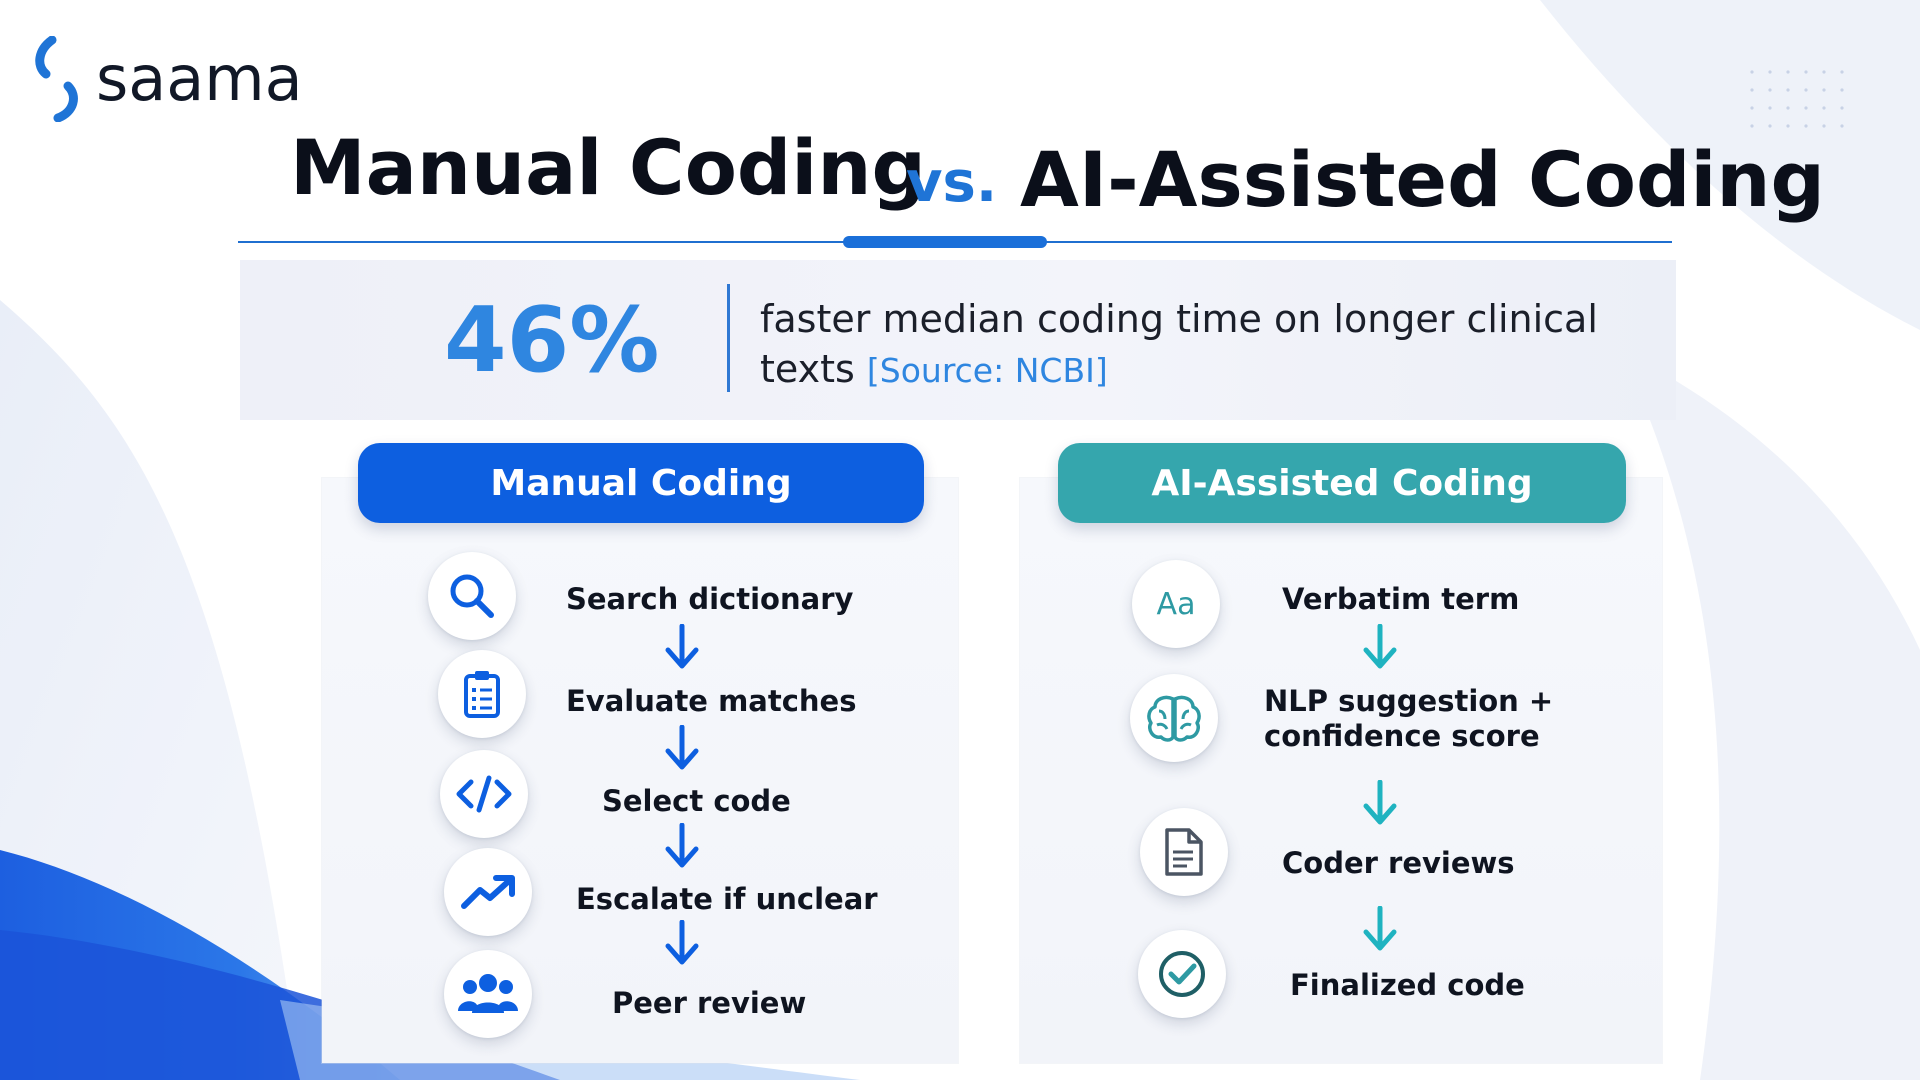 Image resolution: width=1920 pixels, height=1080 pixels. I want to click on title-manual-coding: Manual Coding, so click(608, 167).